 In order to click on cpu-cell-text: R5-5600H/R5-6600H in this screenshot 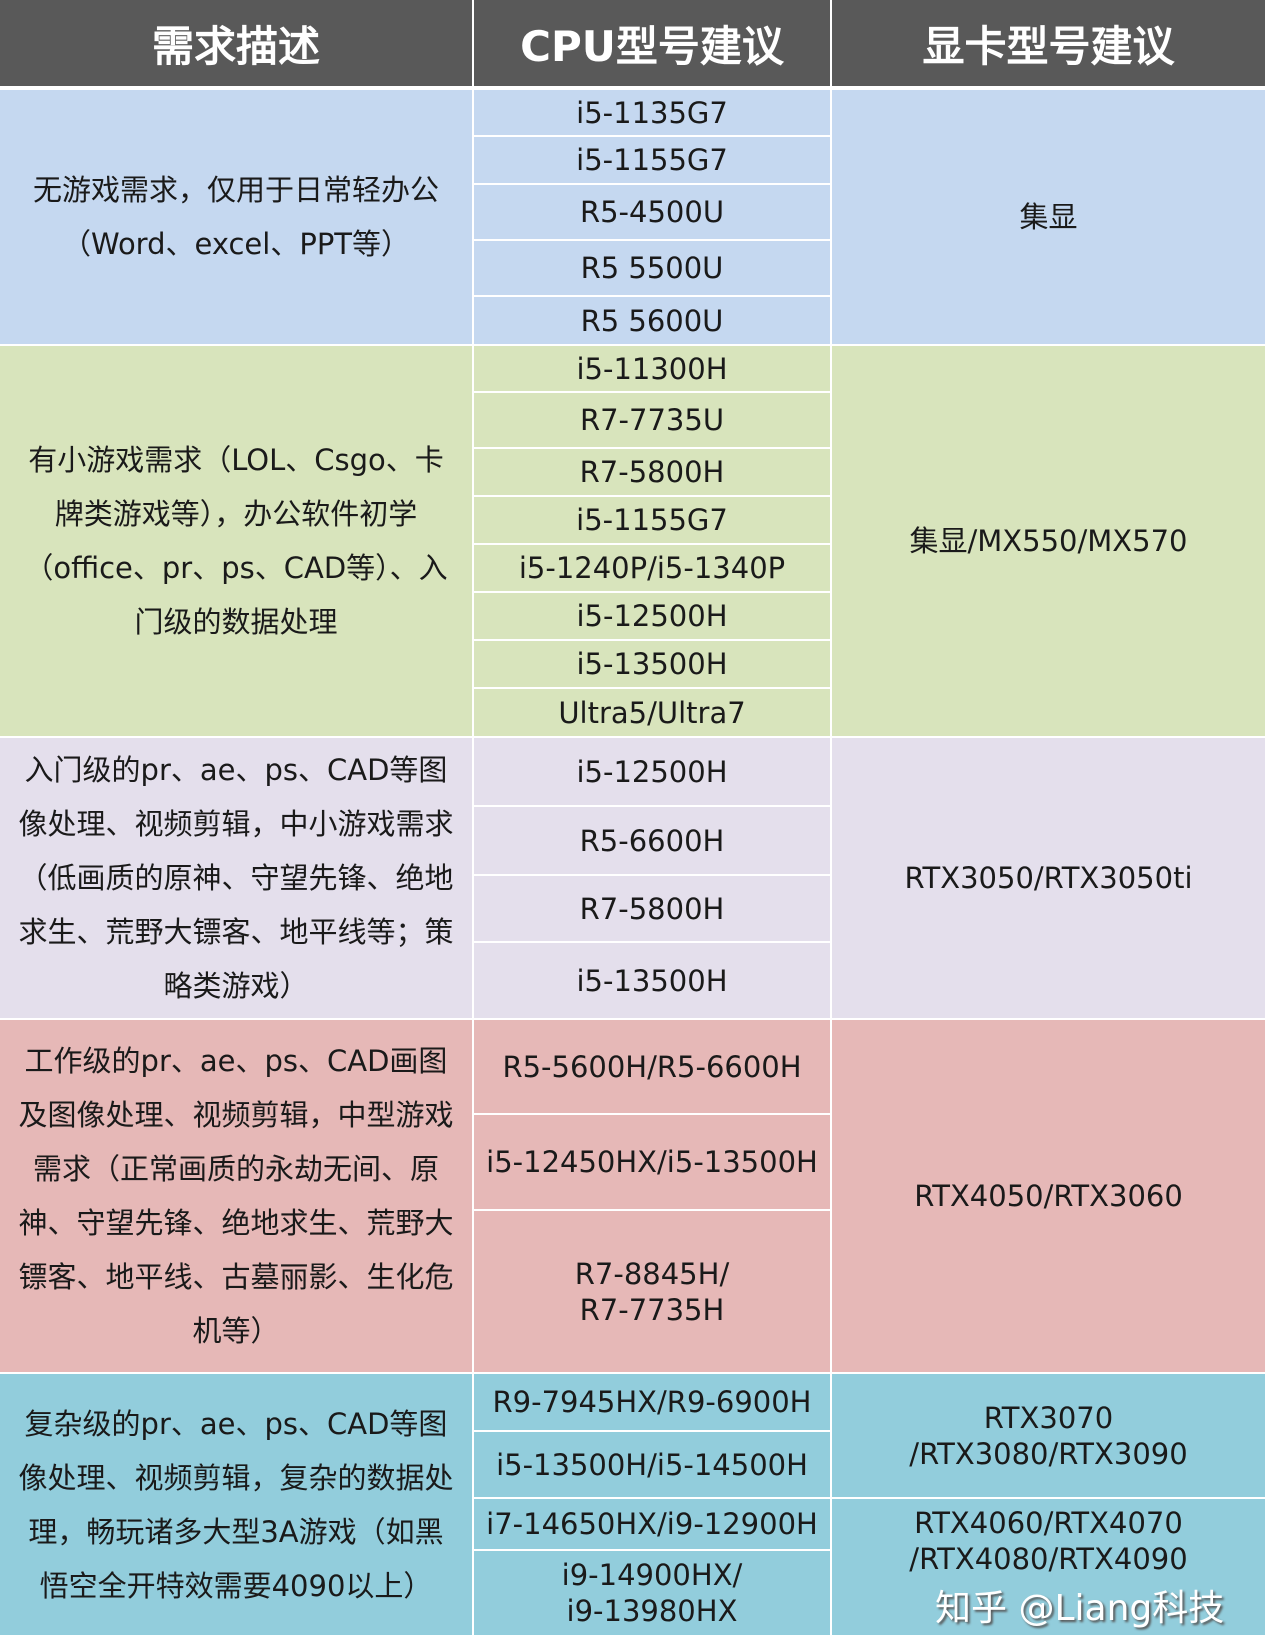, I will do `click(652, 1066)`.